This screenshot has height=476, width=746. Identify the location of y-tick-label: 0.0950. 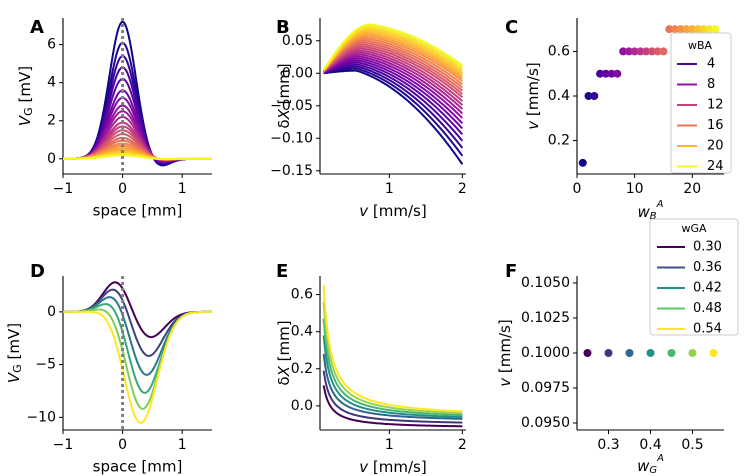
(545, 423).